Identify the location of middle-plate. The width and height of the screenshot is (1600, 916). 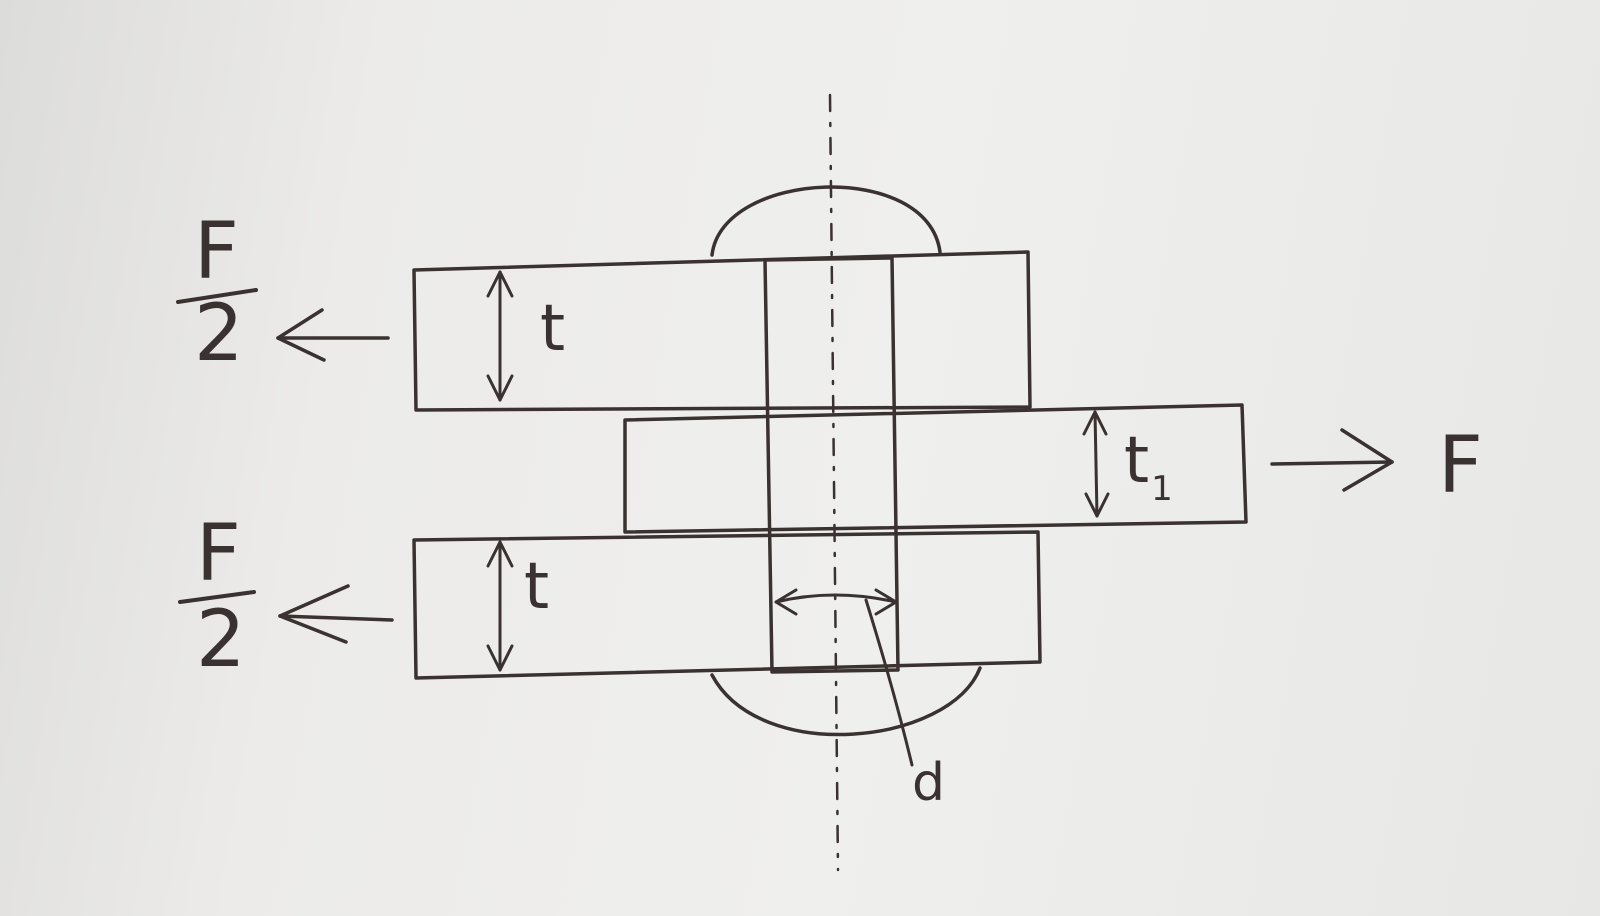
(935, 468).